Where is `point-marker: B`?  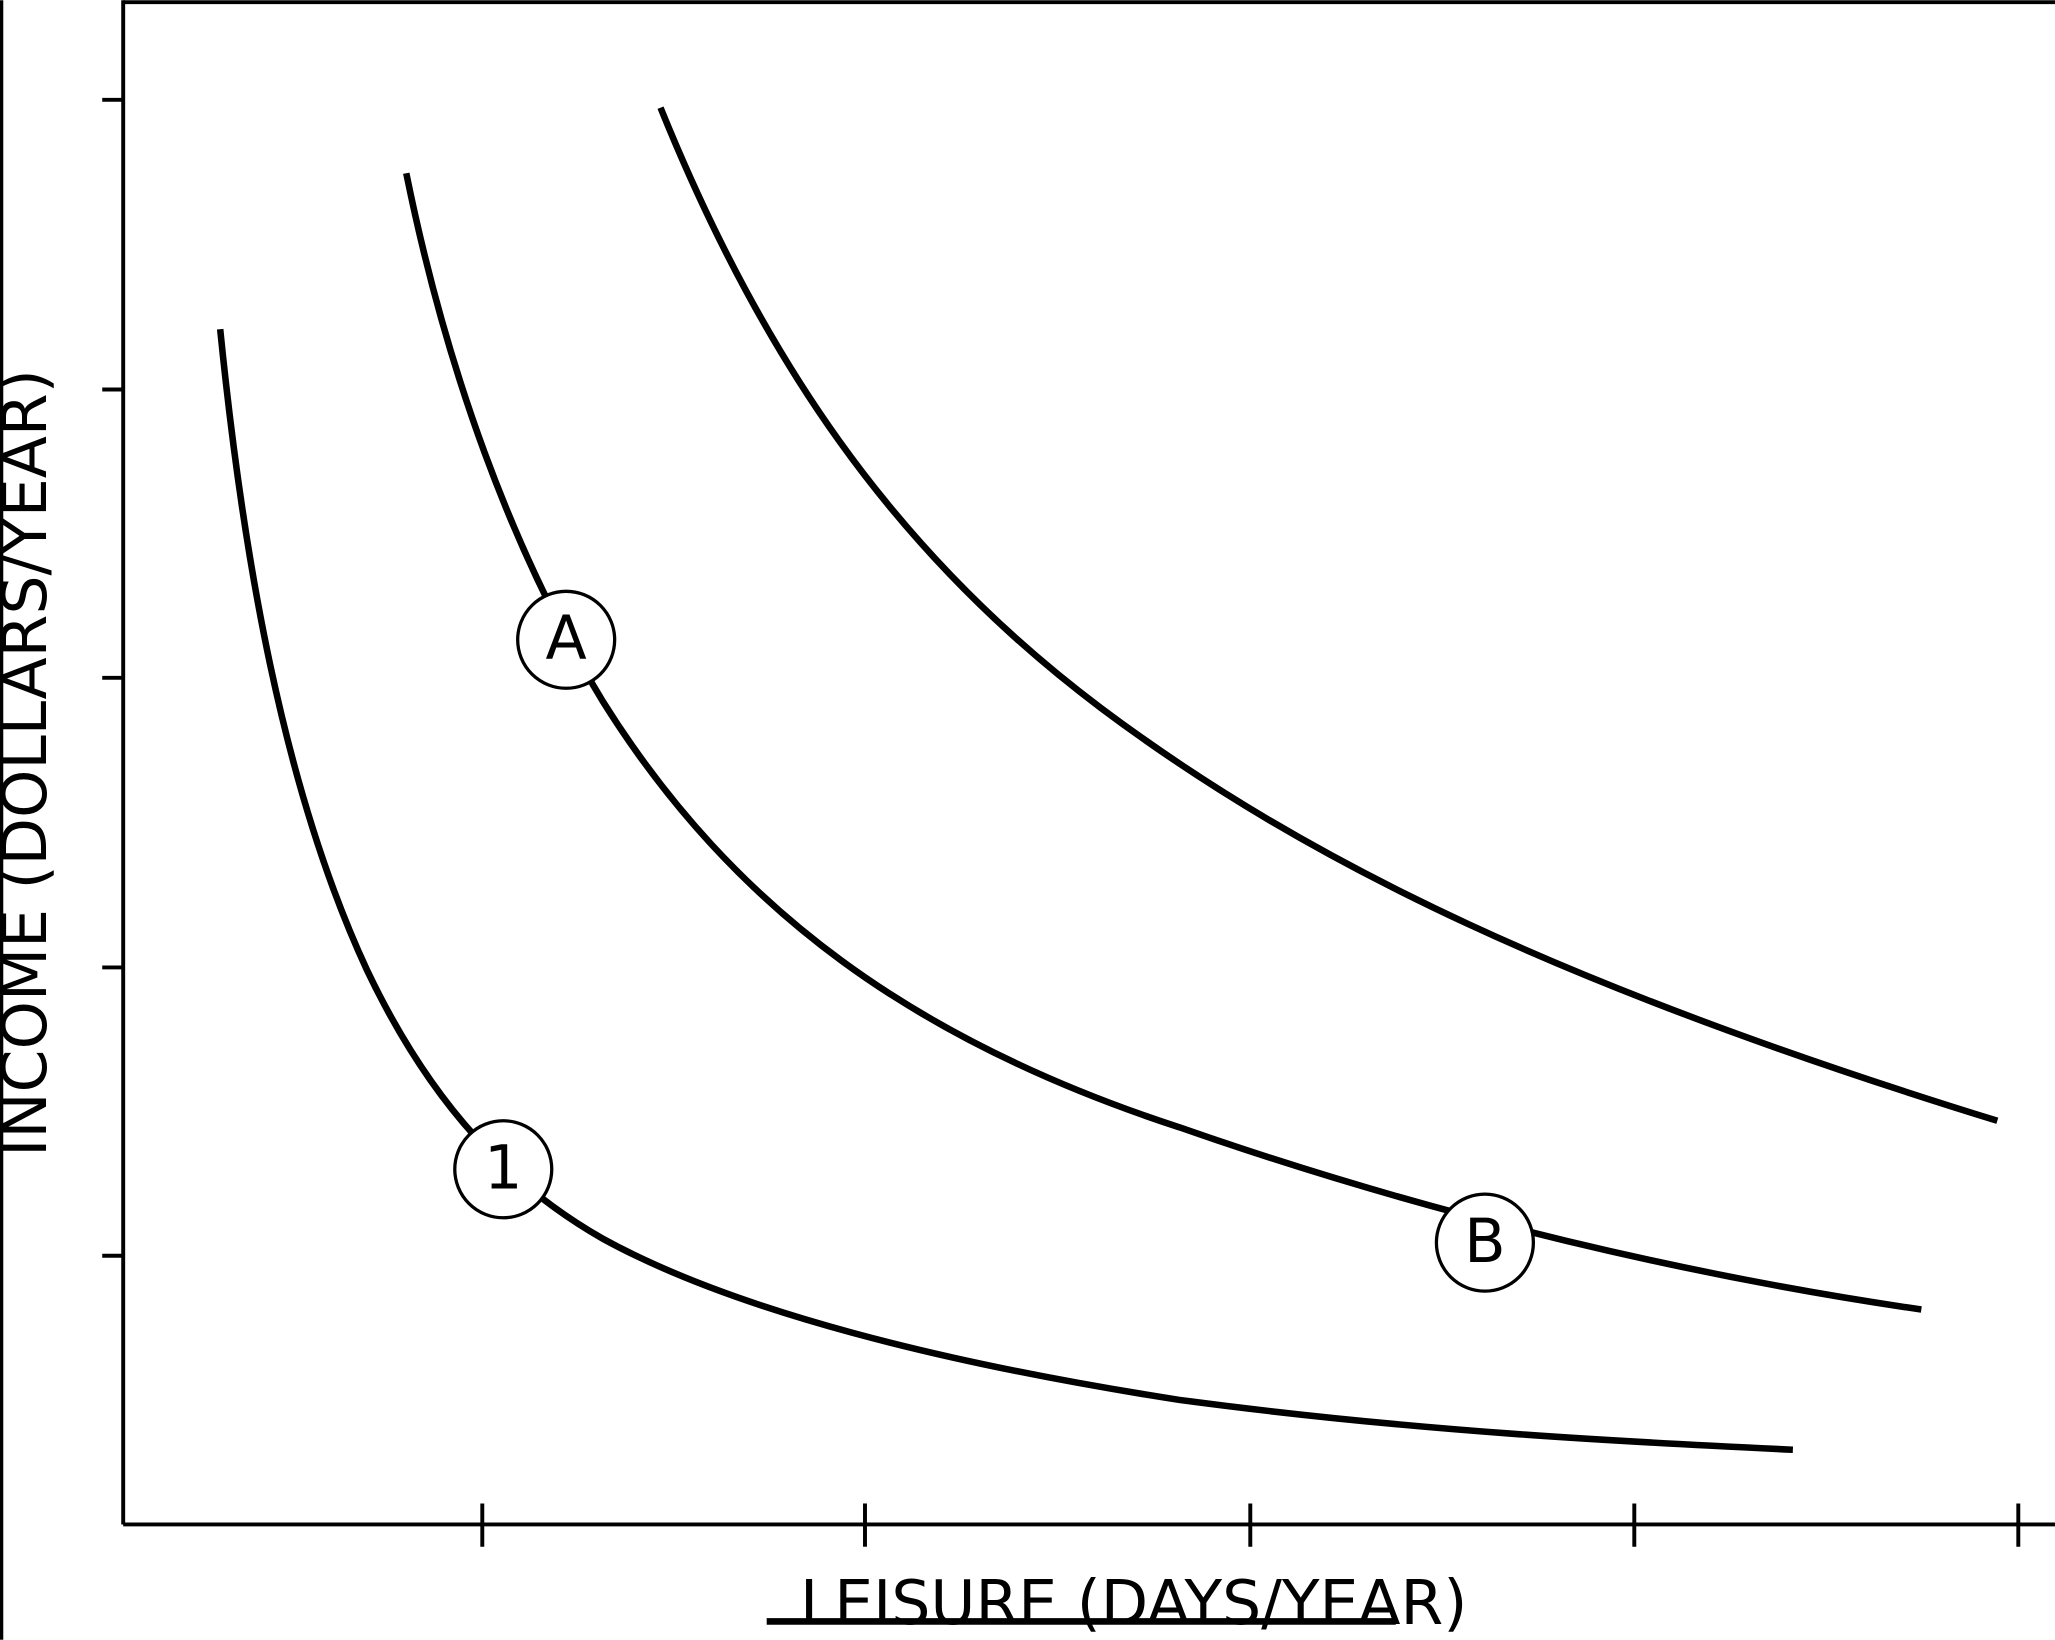 point-marker: B is located at coordinates (1485, 1242).